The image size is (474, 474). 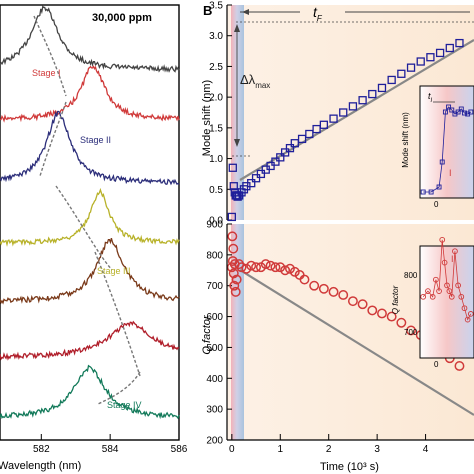 What do you see at coordinates (40, 466) in the screenshot?
I see `panel-a-x-label: Wavelength (nm)` at bounding box center [40, 466].